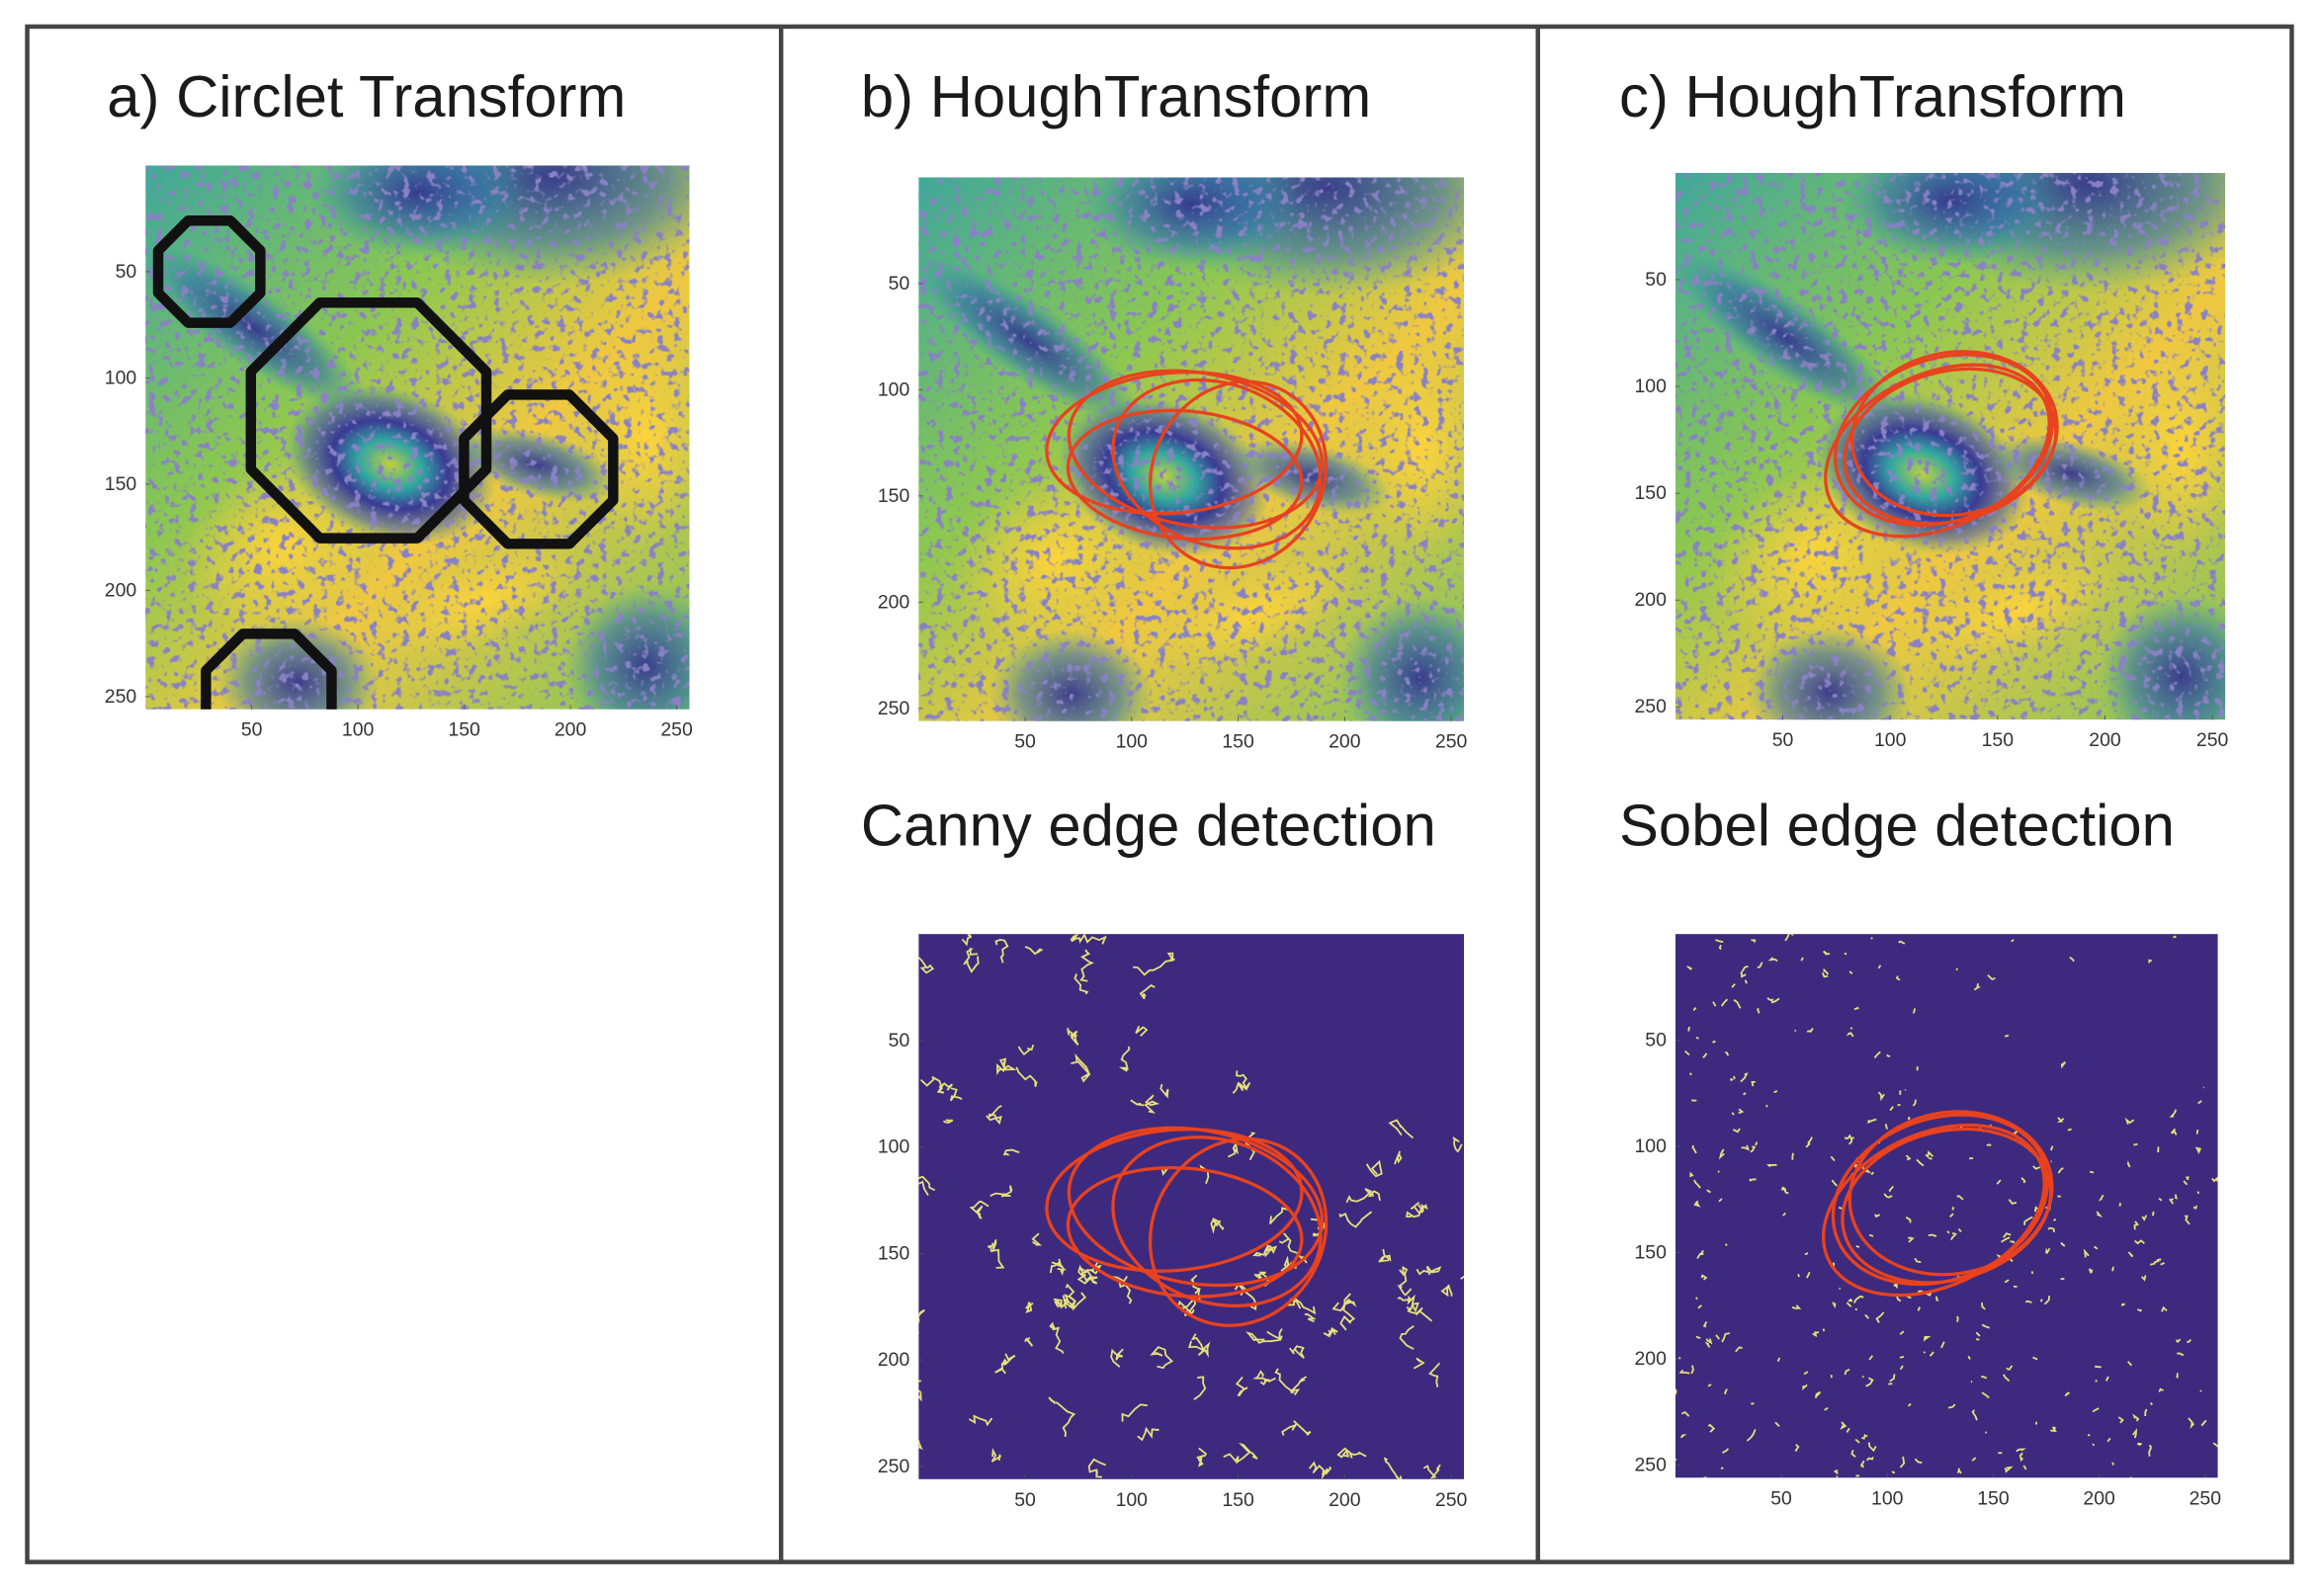 The height and width of the screenshot is (1596, 2319). Describe the element at coordinates (1783, 740) in the screenshot. I see `x-tick-label: 50` at that location.